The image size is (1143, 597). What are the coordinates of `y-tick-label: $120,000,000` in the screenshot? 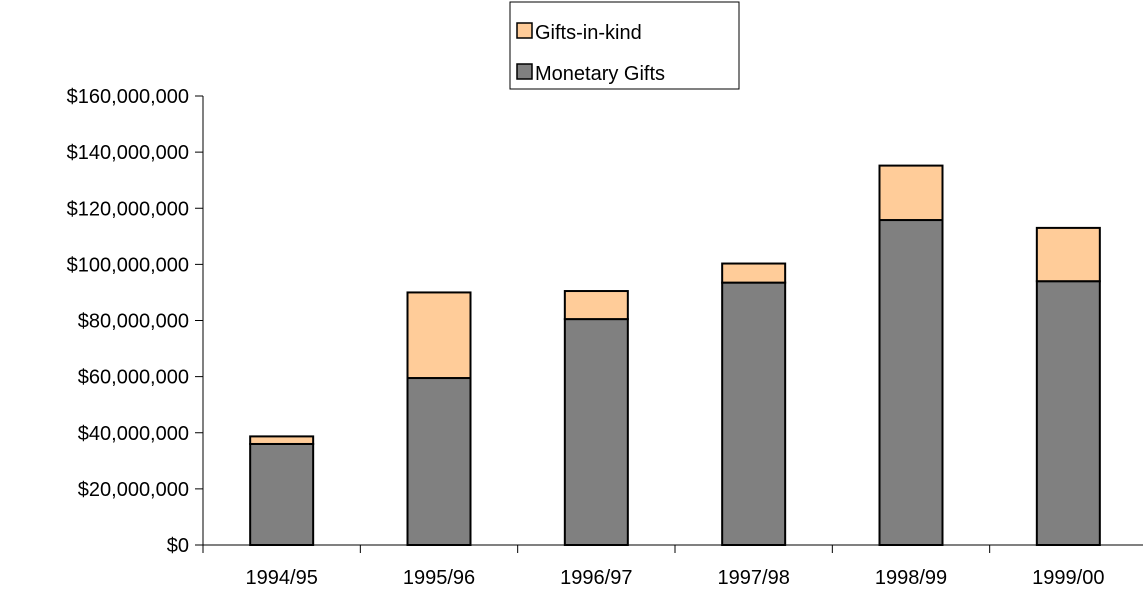 It's located at (128, 209).